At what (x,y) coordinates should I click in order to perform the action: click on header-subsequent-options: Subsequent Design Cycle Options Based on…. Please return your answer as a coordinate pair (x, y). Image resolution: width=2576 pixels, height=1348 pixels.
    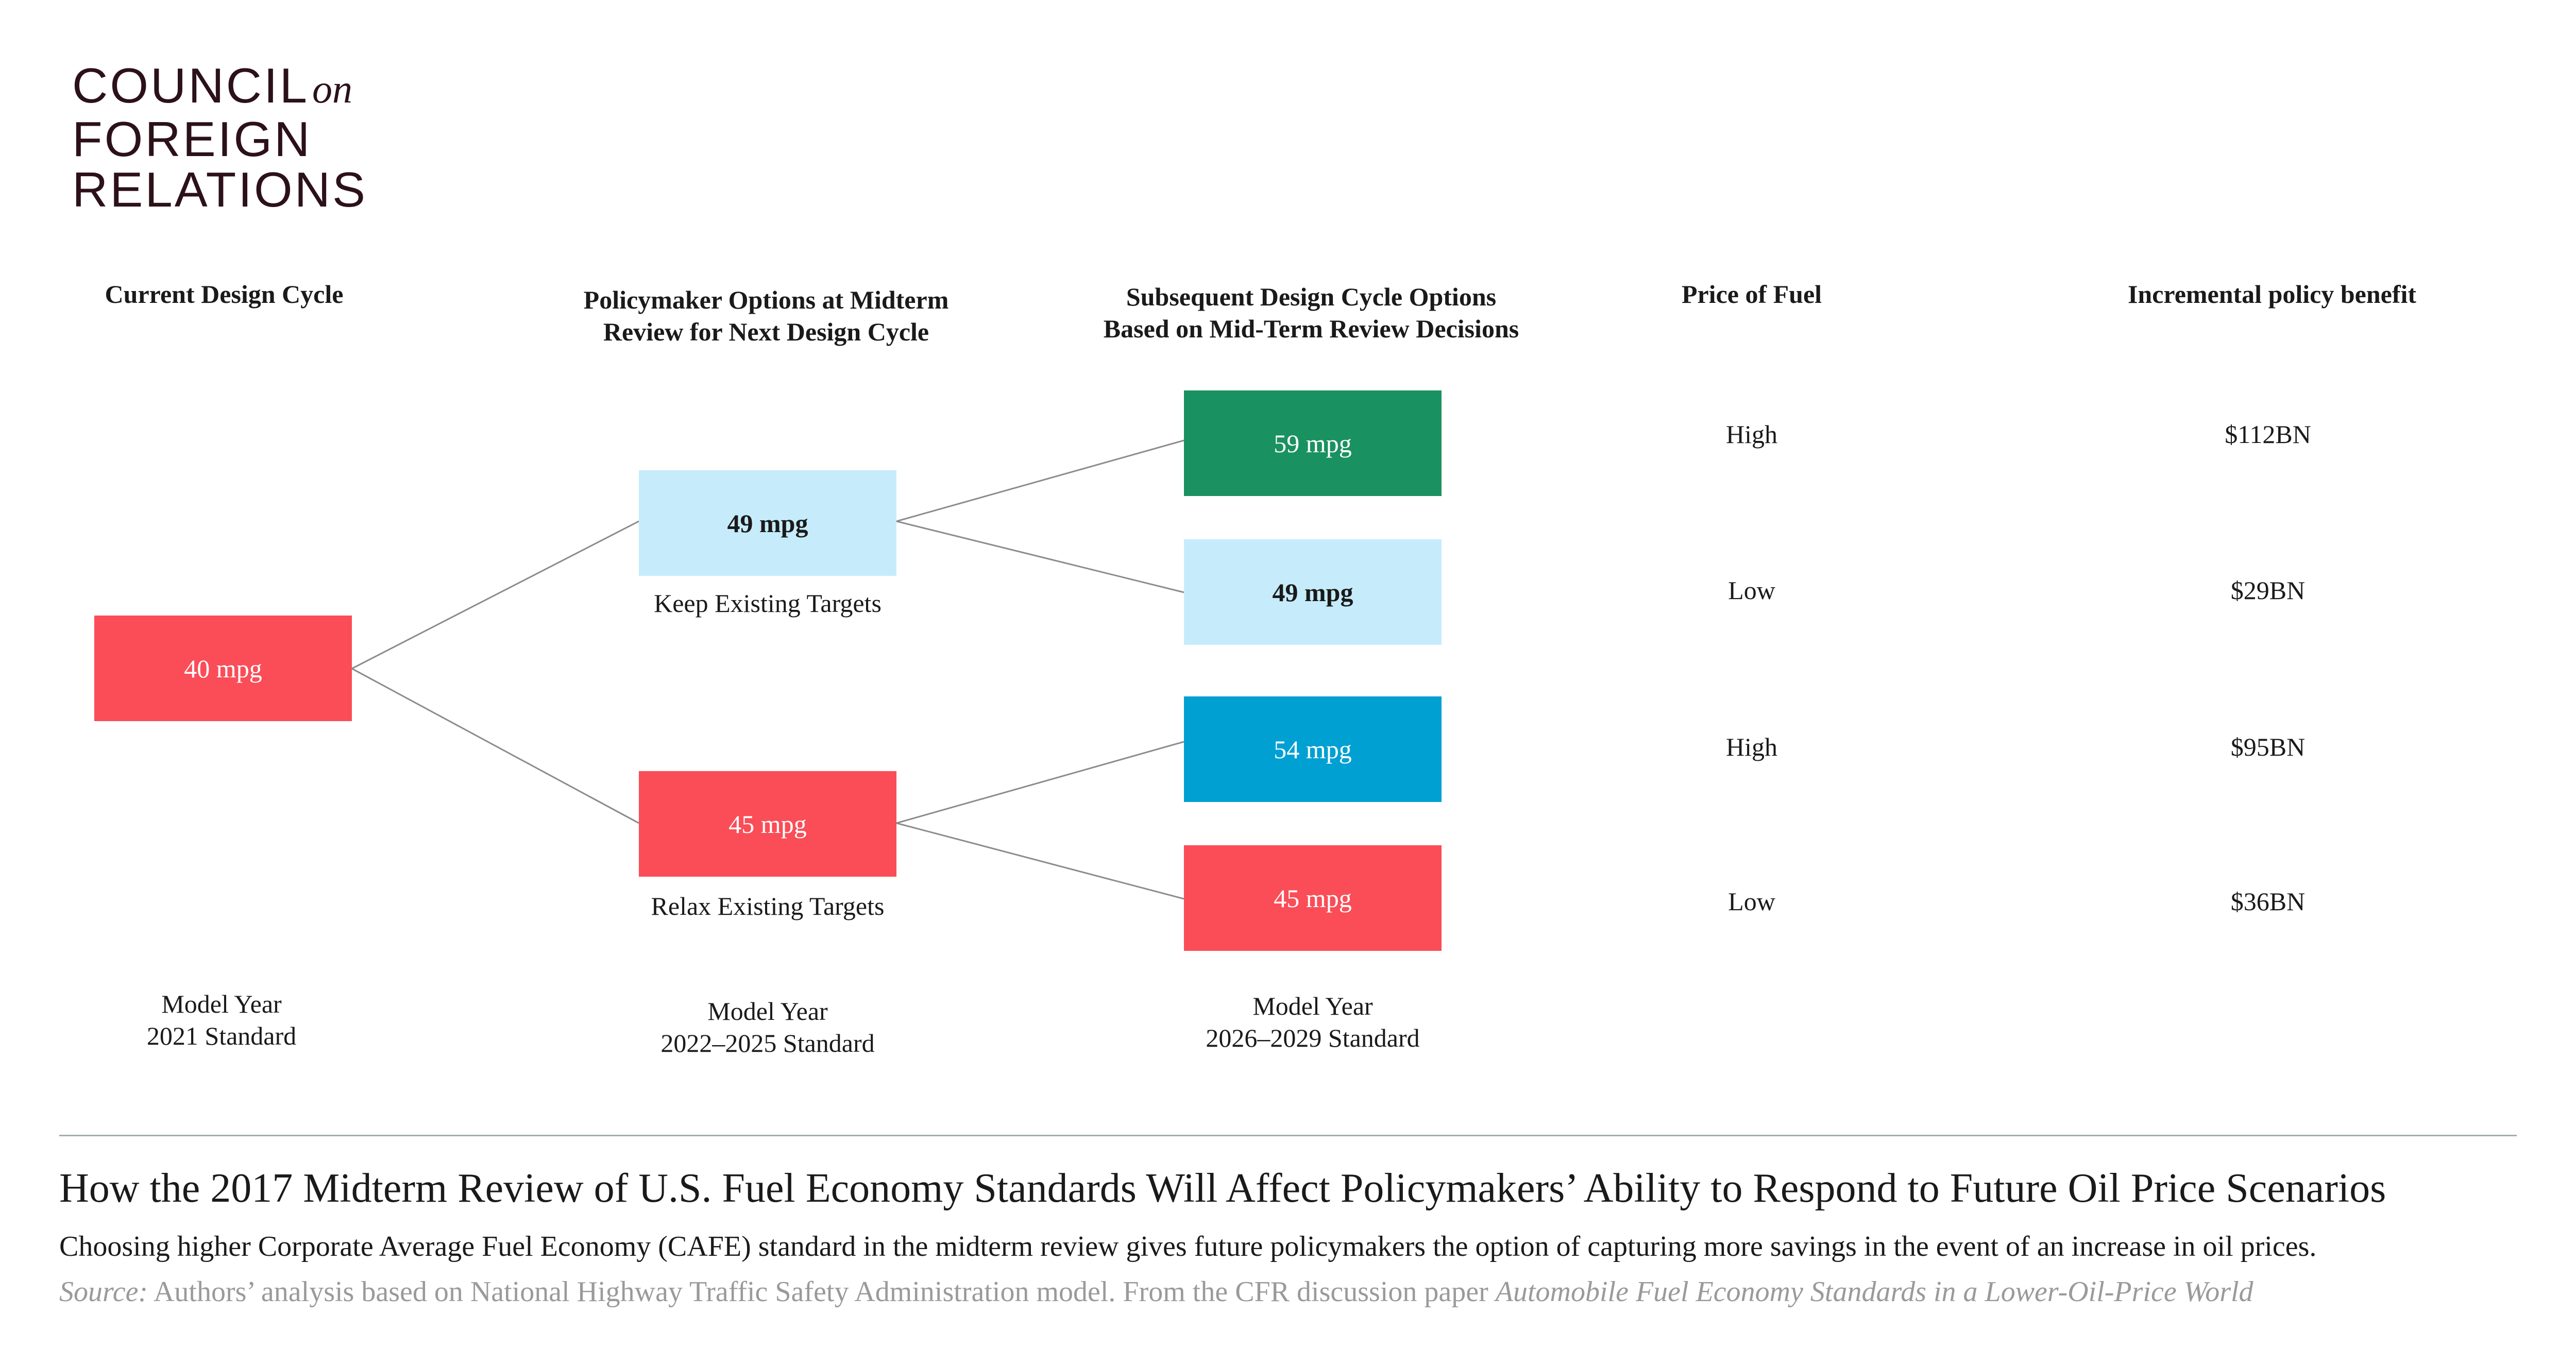
    Looking at the image, I should click on (1311, 312).